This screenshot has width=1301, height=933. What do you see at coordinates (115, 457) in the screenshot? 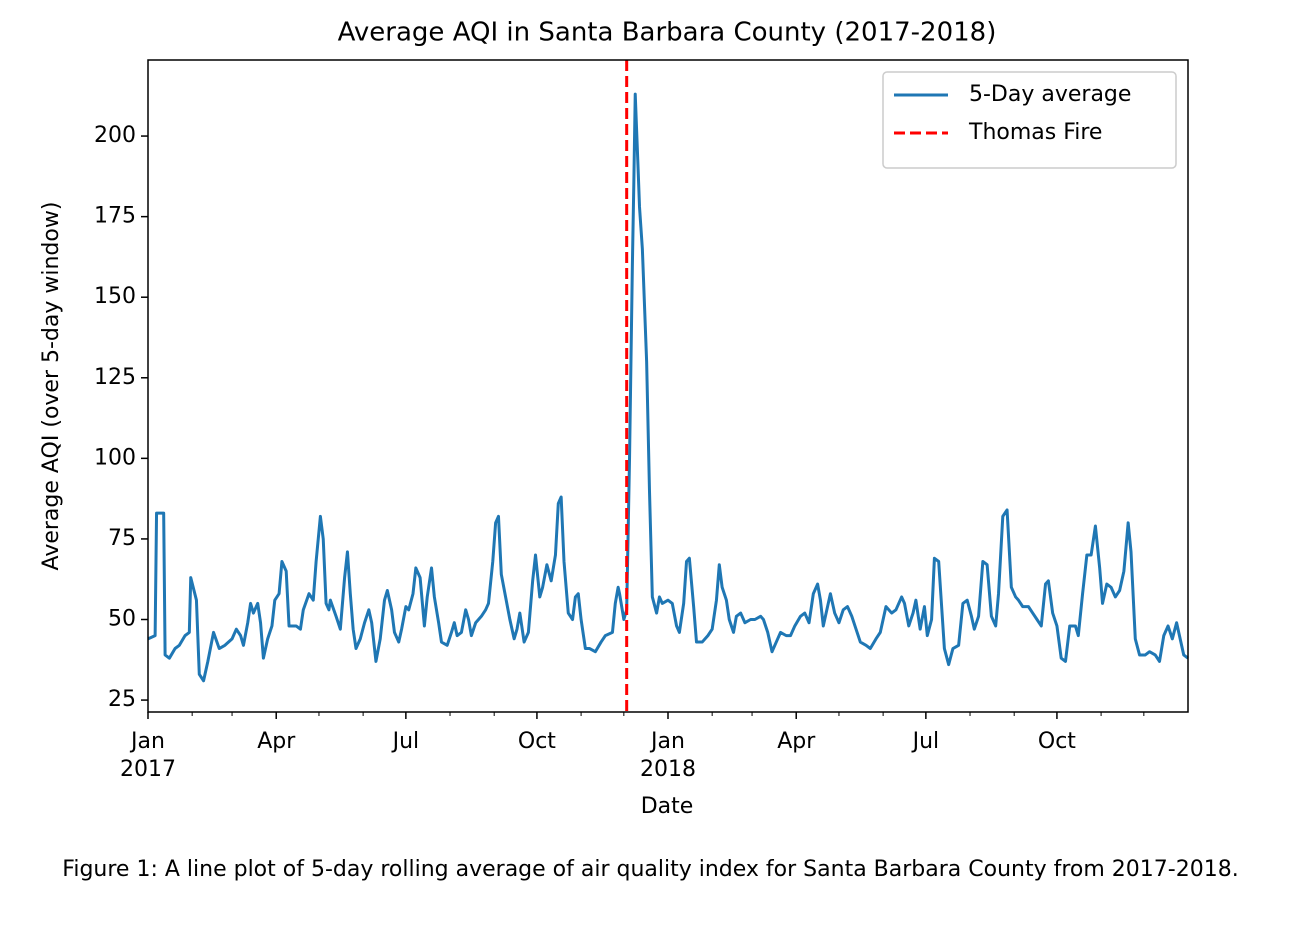
I see `y-tick-label: 100` at bounding box center [115, 457].